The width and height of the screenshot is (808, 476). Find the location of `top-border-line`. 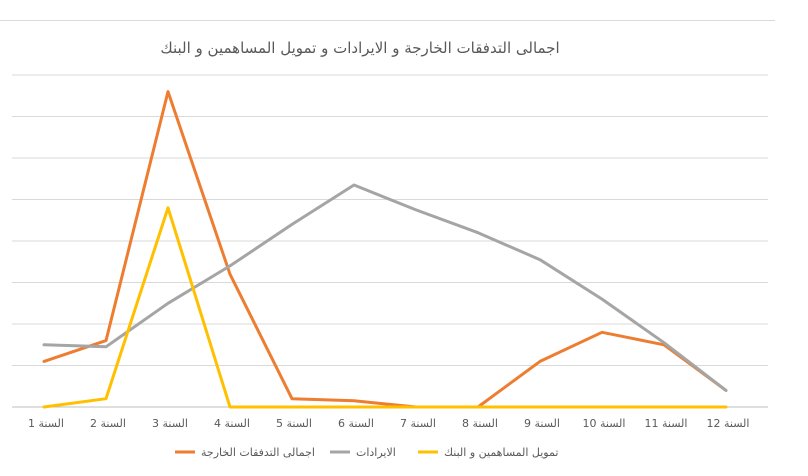

top-border-line is located at coordinates (387, 20).